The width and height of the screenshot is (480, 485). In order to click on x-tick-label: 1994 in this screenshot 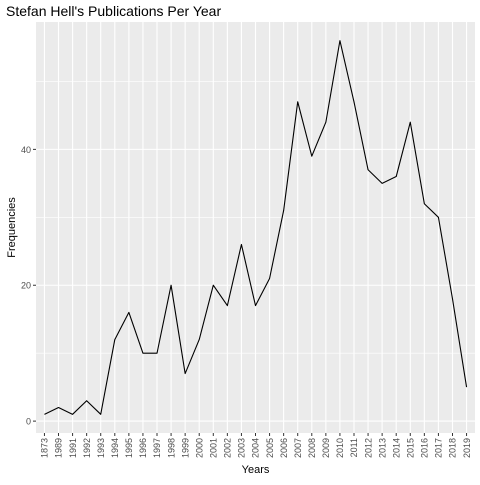, I will do `click(115, 448)`.